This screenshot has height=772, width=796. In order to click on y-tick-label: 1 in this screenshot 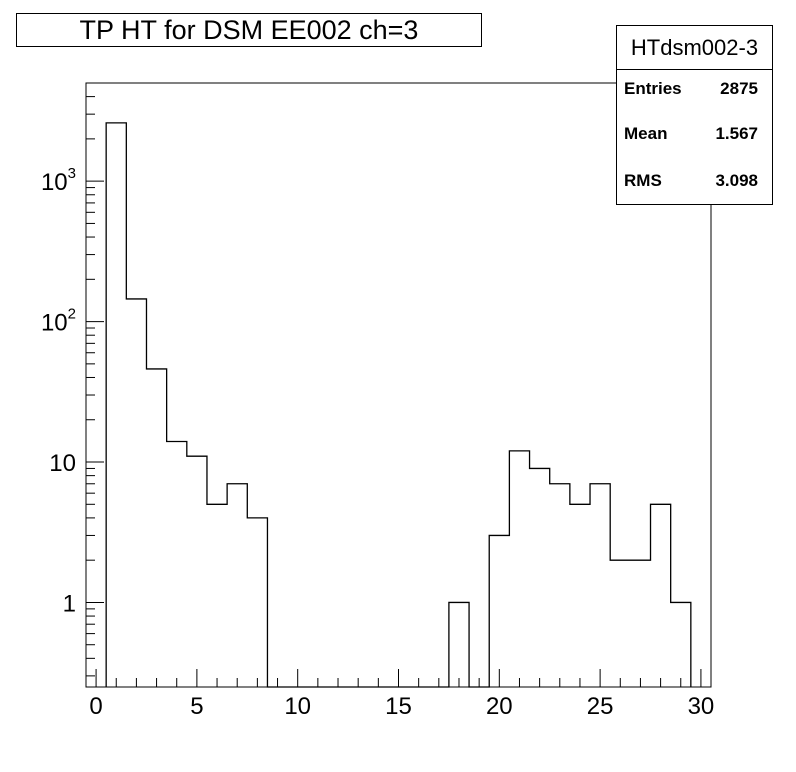, I will do `click(69, 603)`.